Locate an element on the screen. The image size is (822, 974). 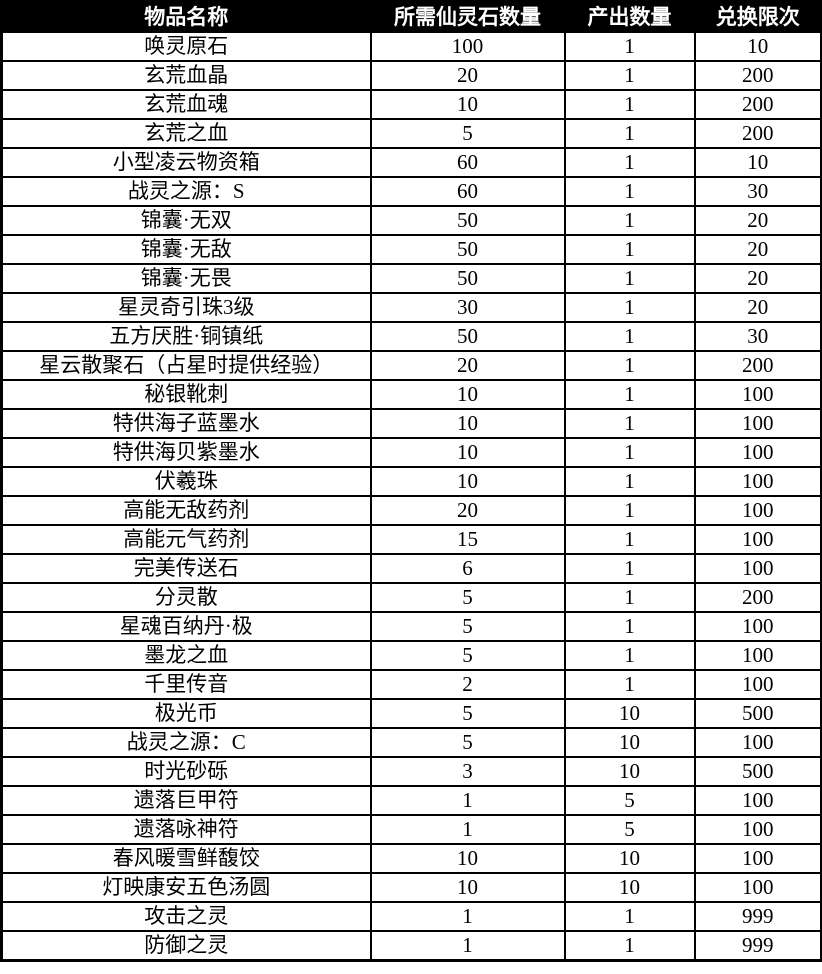
table-row: 锦囊·无畏 50 1 20 is located at coordinates (411, 278).